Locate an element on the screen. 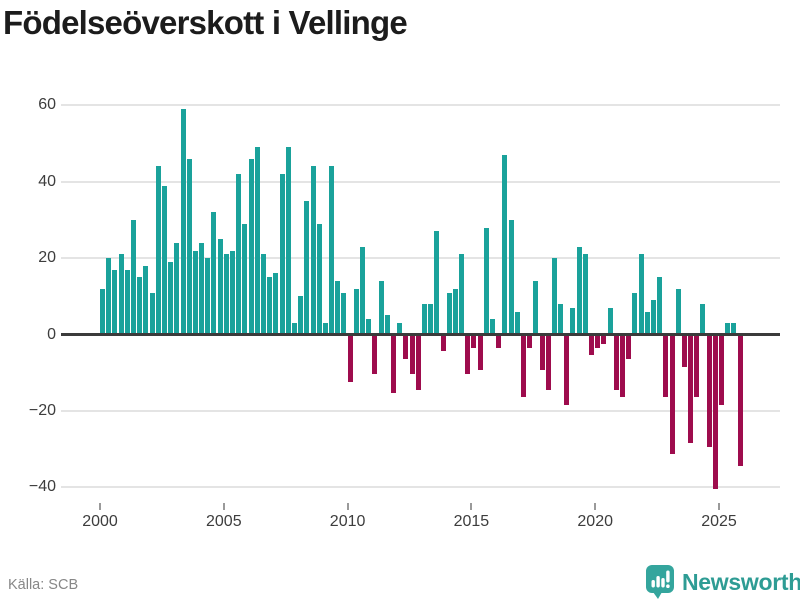  x-axis-label: 2005 is located at coordinates (224, 521).